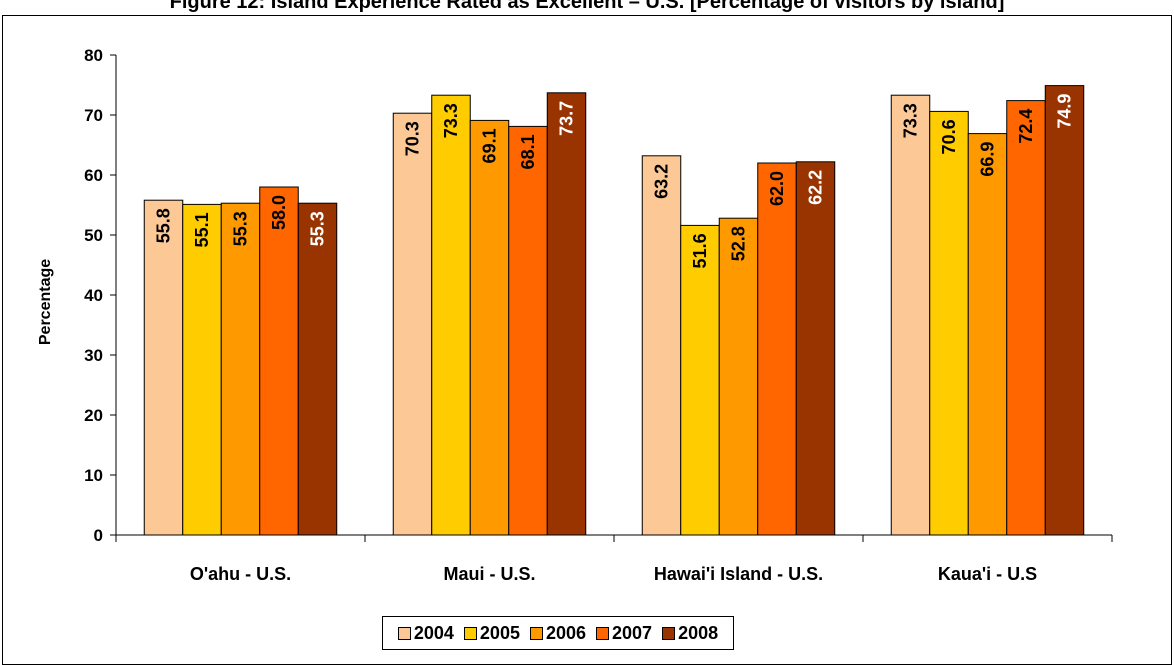 Image resolution: width=1174 pixels, height=665 pixels. I want to click on legend-item: 2004, so click(425, 633).